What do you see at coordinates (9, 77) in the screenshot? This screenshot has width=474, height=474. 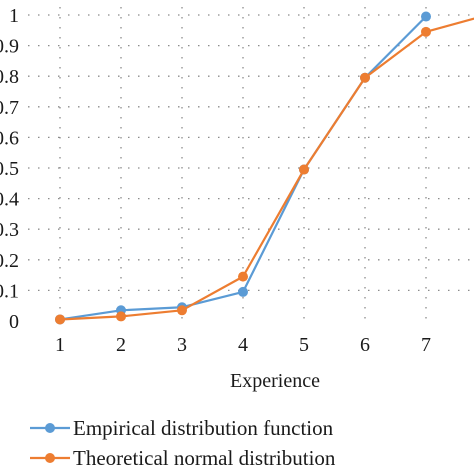 I see `y-tick-label: 0.8` at bounding box center [9, 77].